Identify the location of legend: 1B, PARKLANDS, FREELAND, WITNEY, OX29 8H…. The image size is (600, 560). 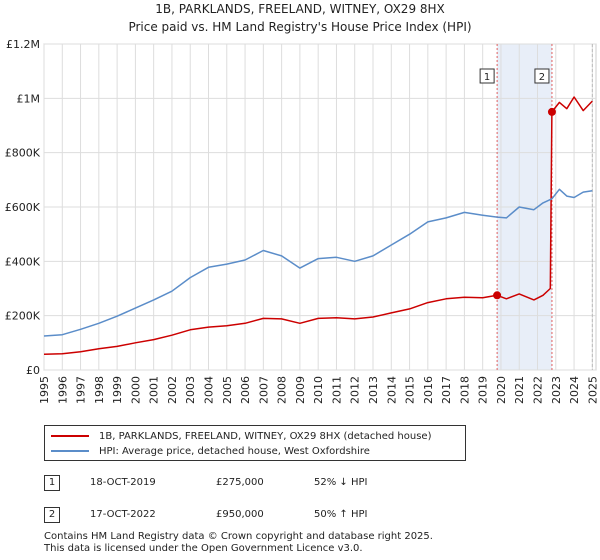
(255, 443).